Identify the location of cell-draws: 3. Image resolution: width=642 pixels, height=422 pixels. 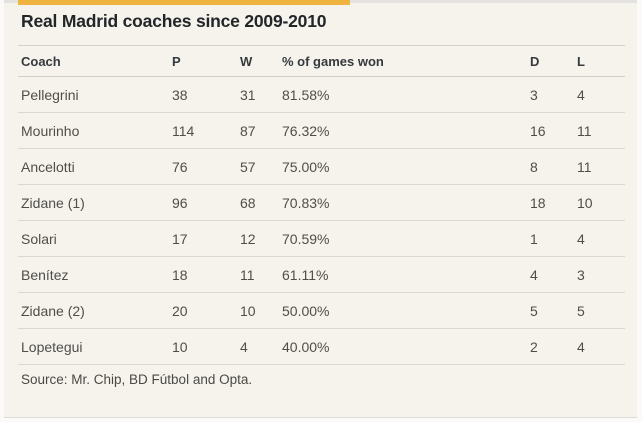
(534, 94).